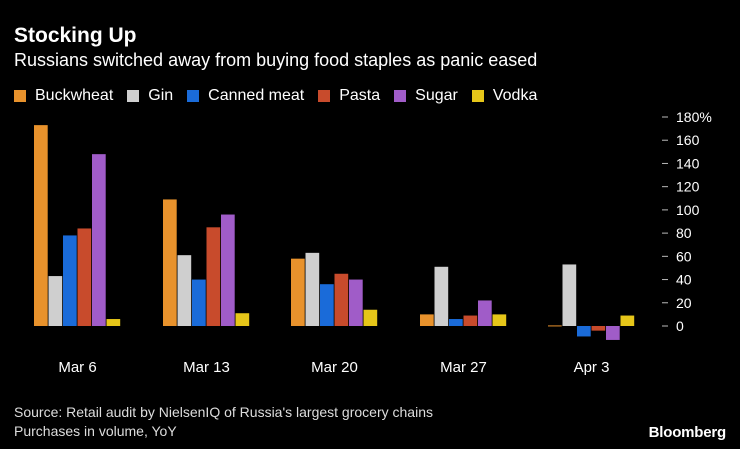 The width and height of the screenshot is (740, 449). Describe the element at coordinates (684, 256) in the screenshot. I see `y-tick-label: 60` at that location.